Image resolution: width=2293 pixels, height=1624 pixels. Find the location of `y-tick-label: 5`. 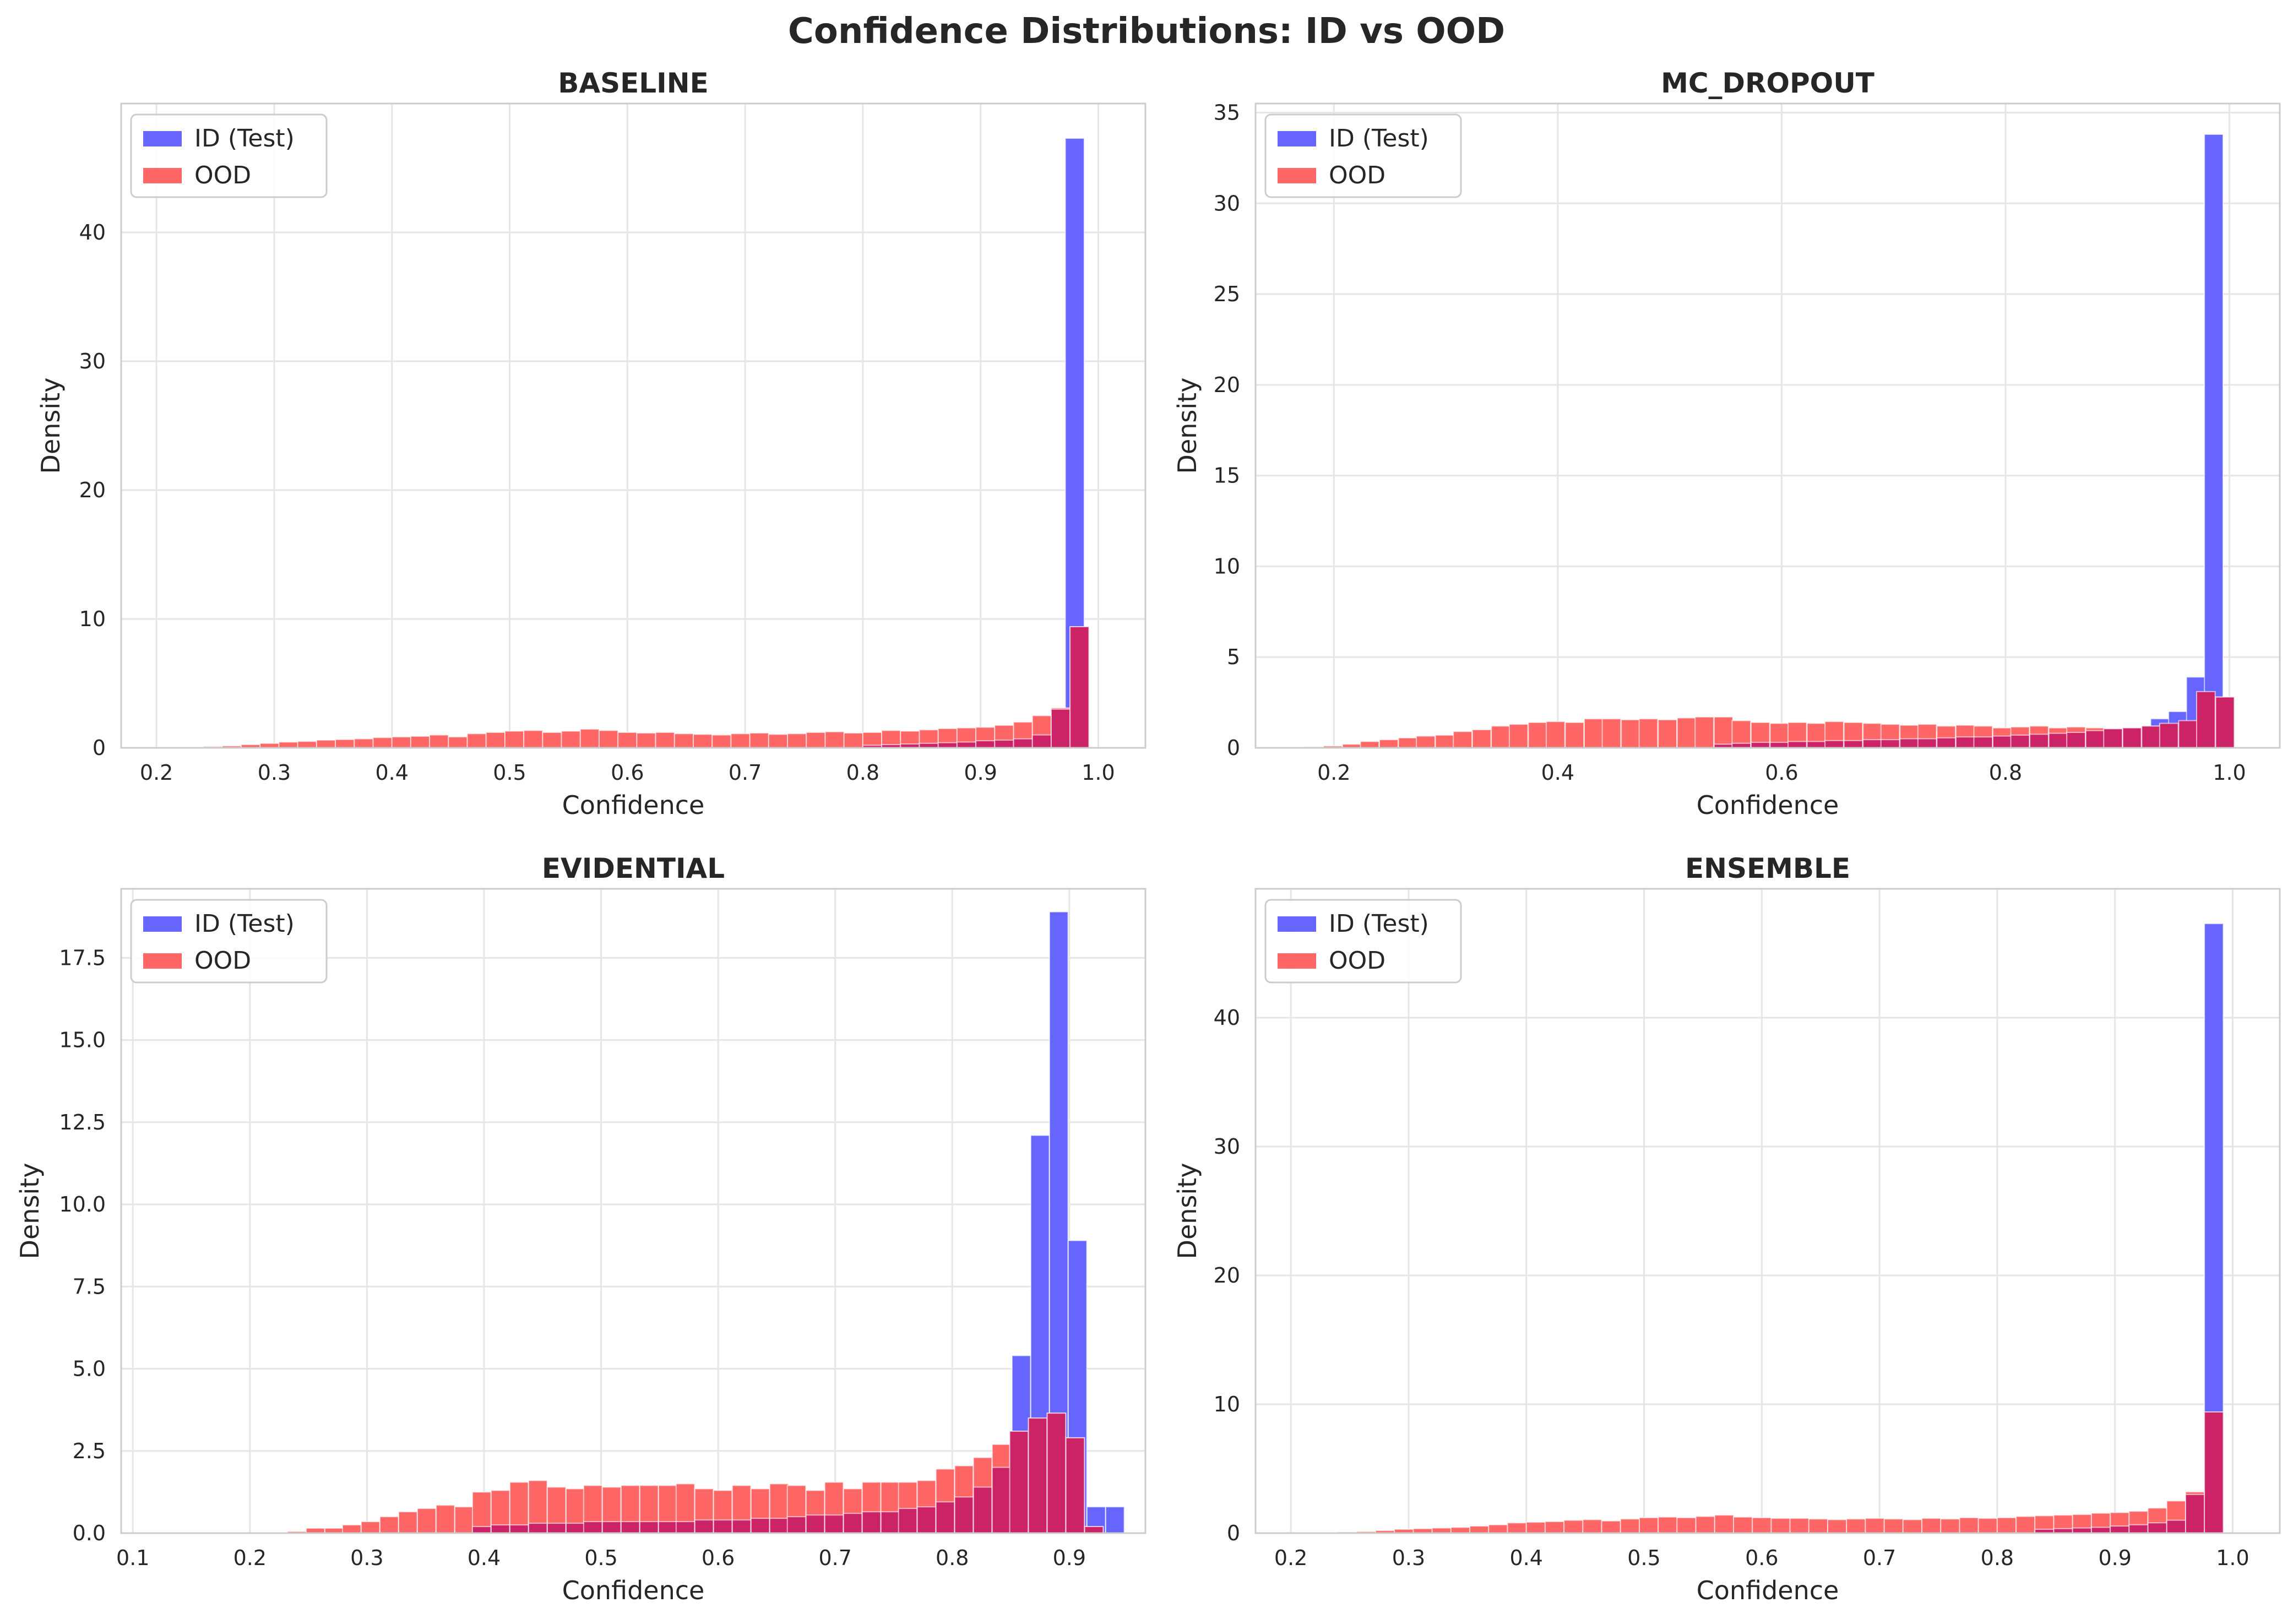

y-tick-label: 5 is located at coordinates (1233, 657).